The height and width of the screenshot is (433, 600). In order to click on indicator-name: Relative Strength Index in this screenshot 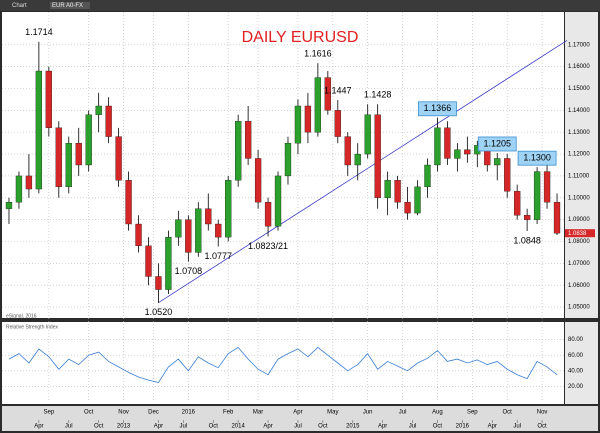, I will do `click(32, 327)`.